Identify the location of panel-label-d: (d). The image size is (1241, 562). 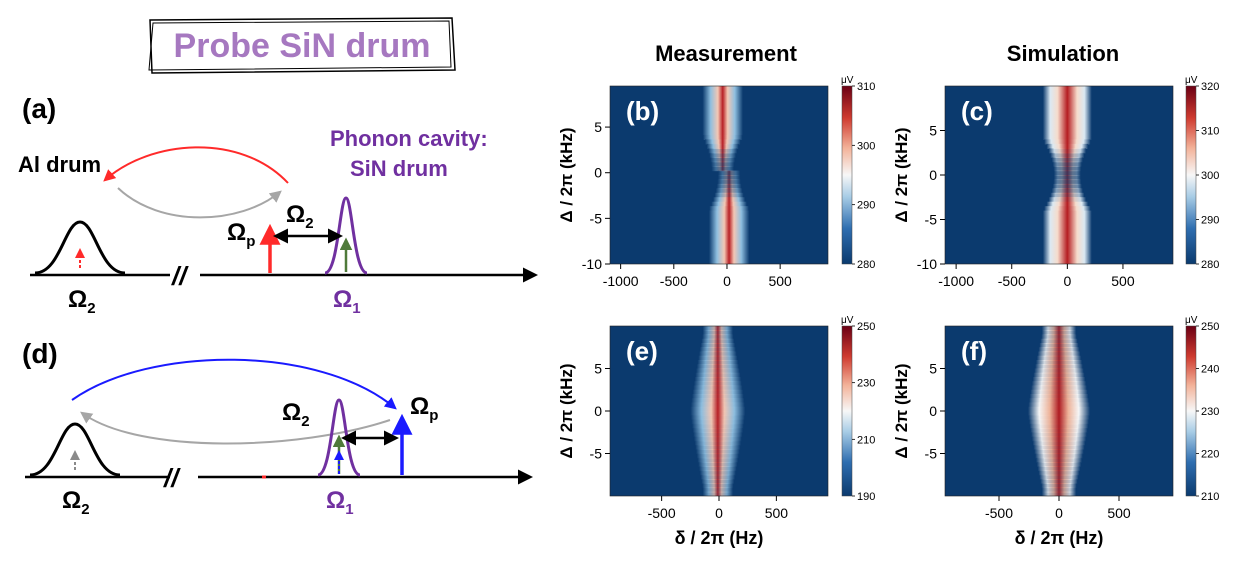
(40, 353).